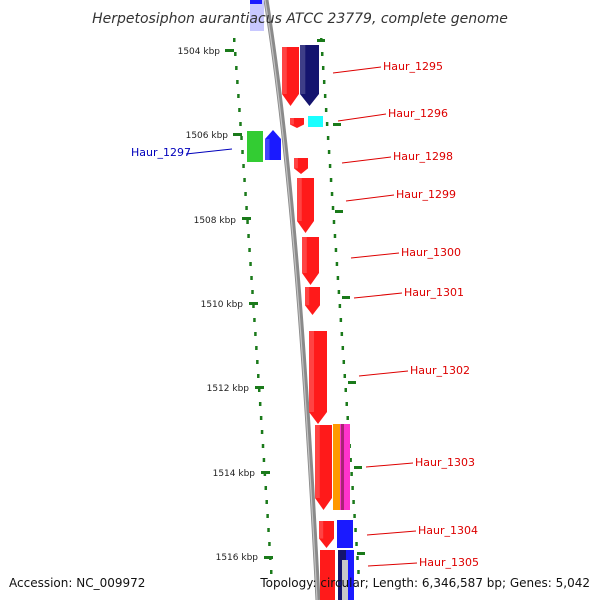  I want to click on tick-label-1516: 1516 kbp, so click(237, 558).